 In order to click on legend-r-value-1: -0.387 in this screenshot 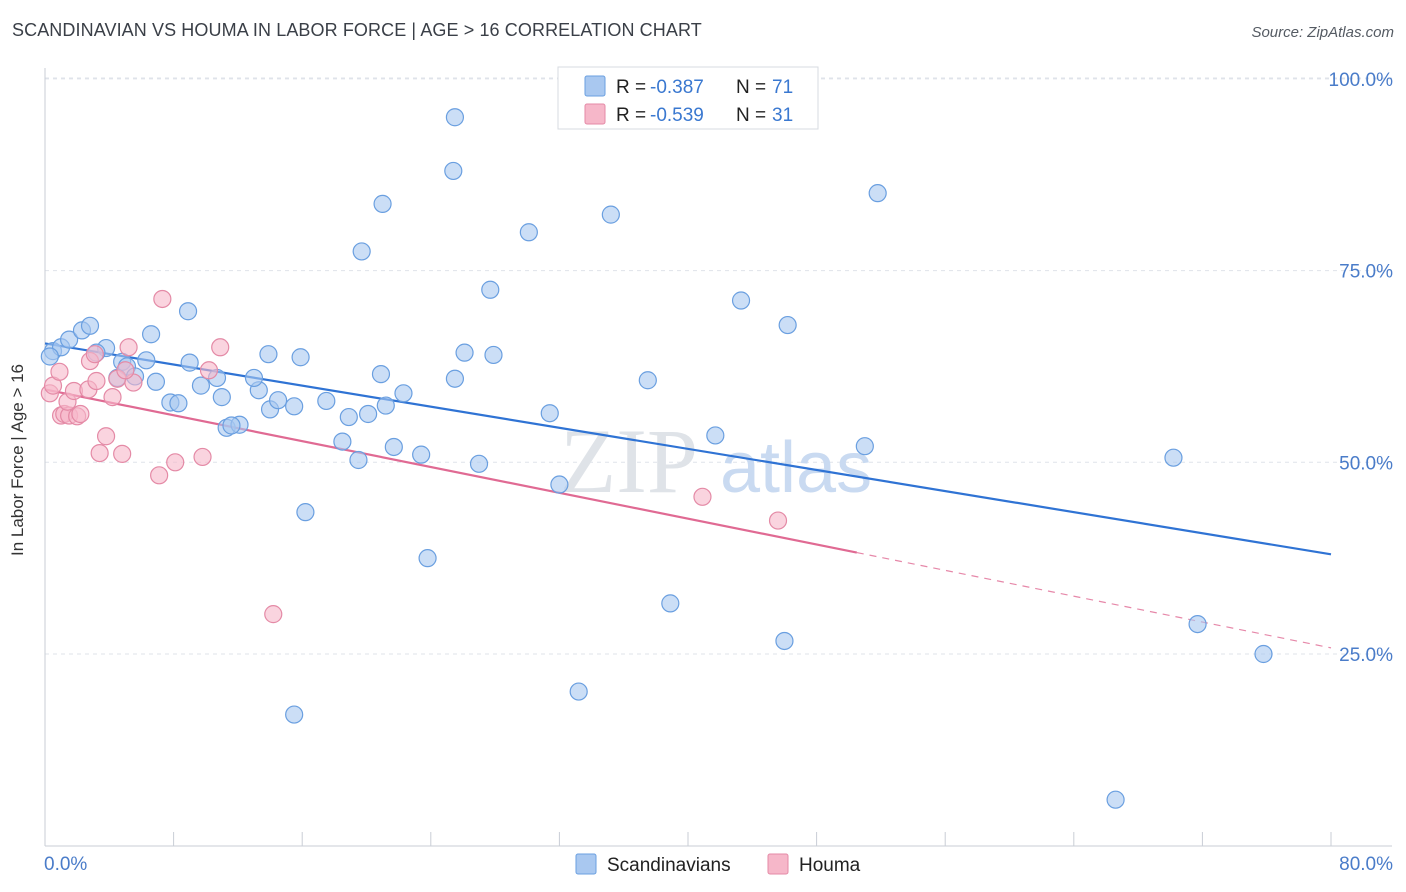, I will do `click(677, 87)`.